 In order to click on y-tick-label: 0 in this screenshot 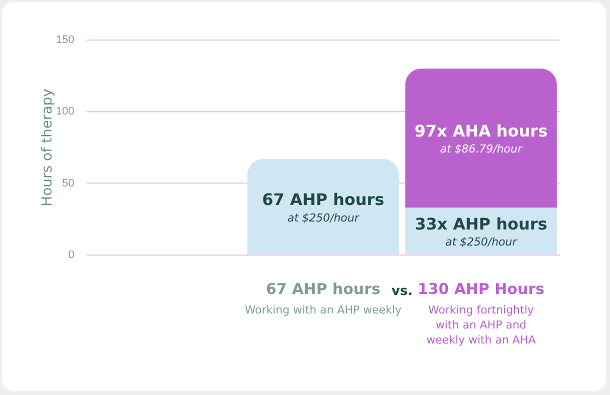, I will do `click(71, 255)`.